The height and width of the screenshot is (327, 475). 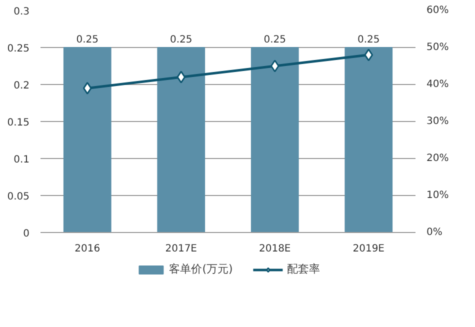 What do you see at coordinates (303, 269) in the screenshot?
I see `legend-label: 配套率` at bounding box center [303, 269].